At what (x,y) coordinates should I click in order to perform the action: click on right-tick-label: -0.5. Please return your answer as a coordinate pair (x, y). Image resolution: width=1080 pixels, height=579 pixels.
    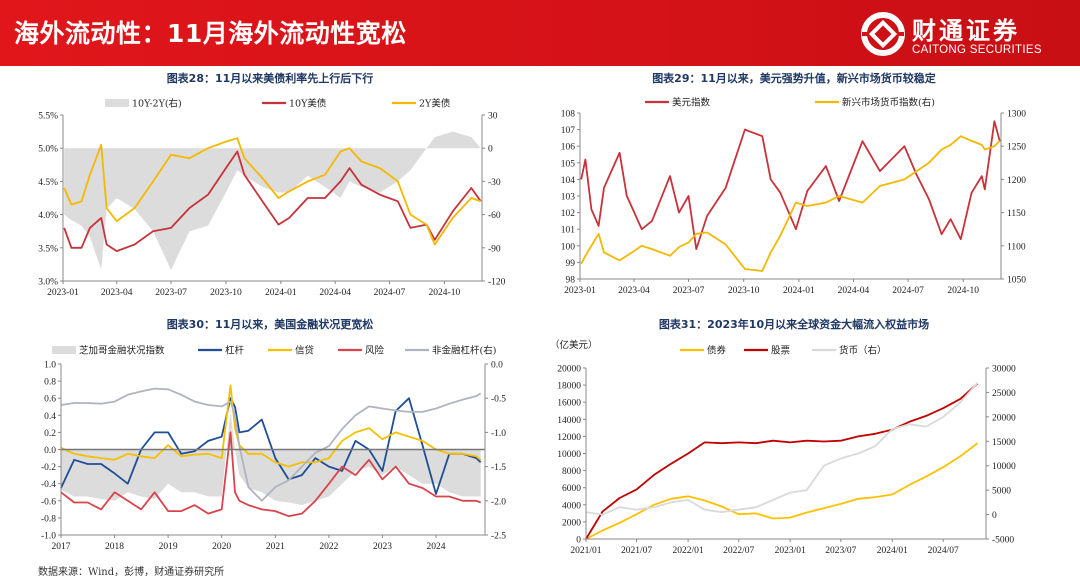
    Looking at the image, I should click on (498, 400).